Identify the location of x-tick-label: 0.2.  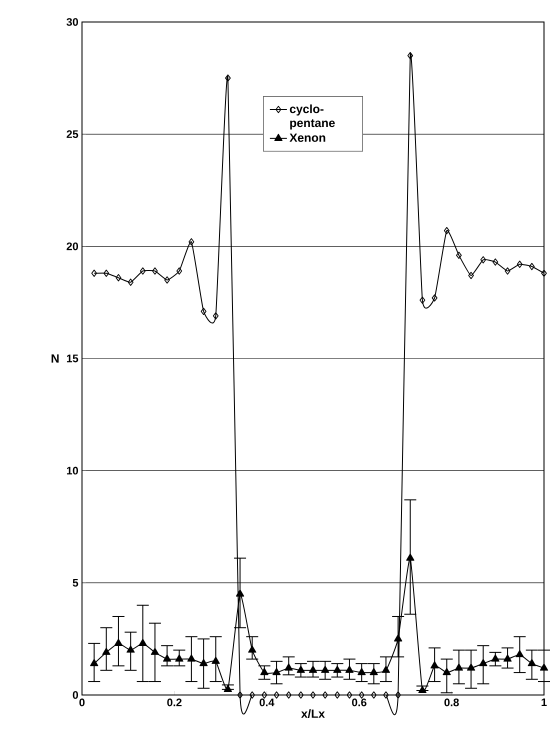
(174, 702).